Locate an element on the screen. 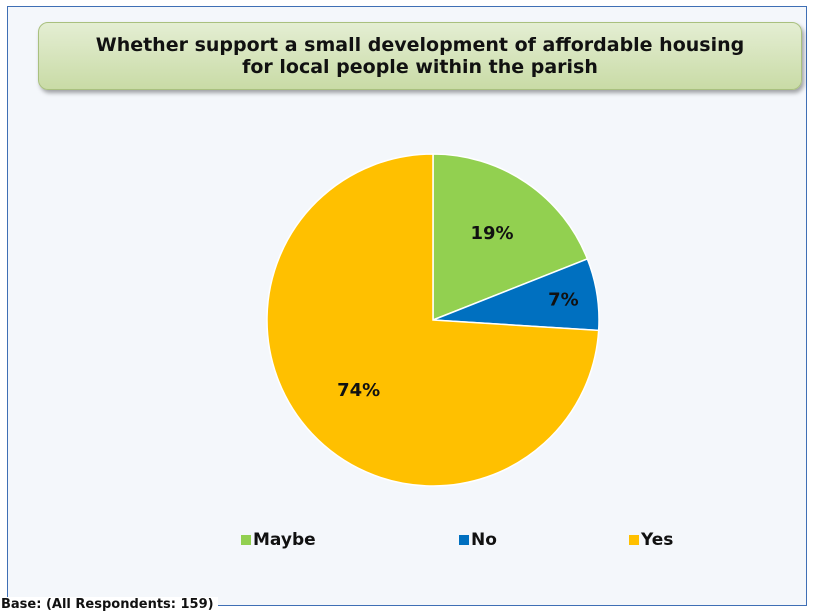 The width and height of the screenshot is (815, 615). legend-item-yes: Yes is located at coordinates (651, 540).